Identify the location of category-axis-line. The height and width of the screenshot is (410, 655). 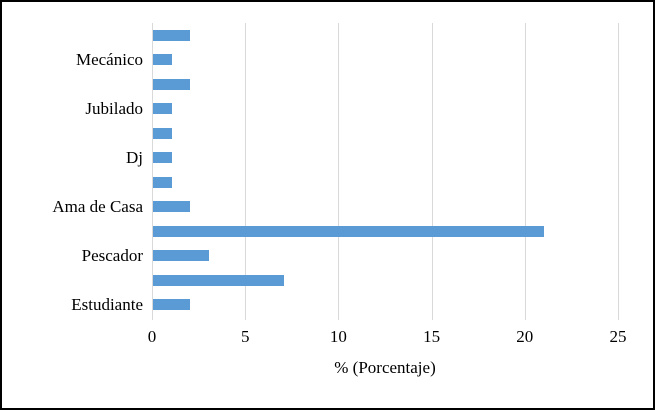
(152, 171).